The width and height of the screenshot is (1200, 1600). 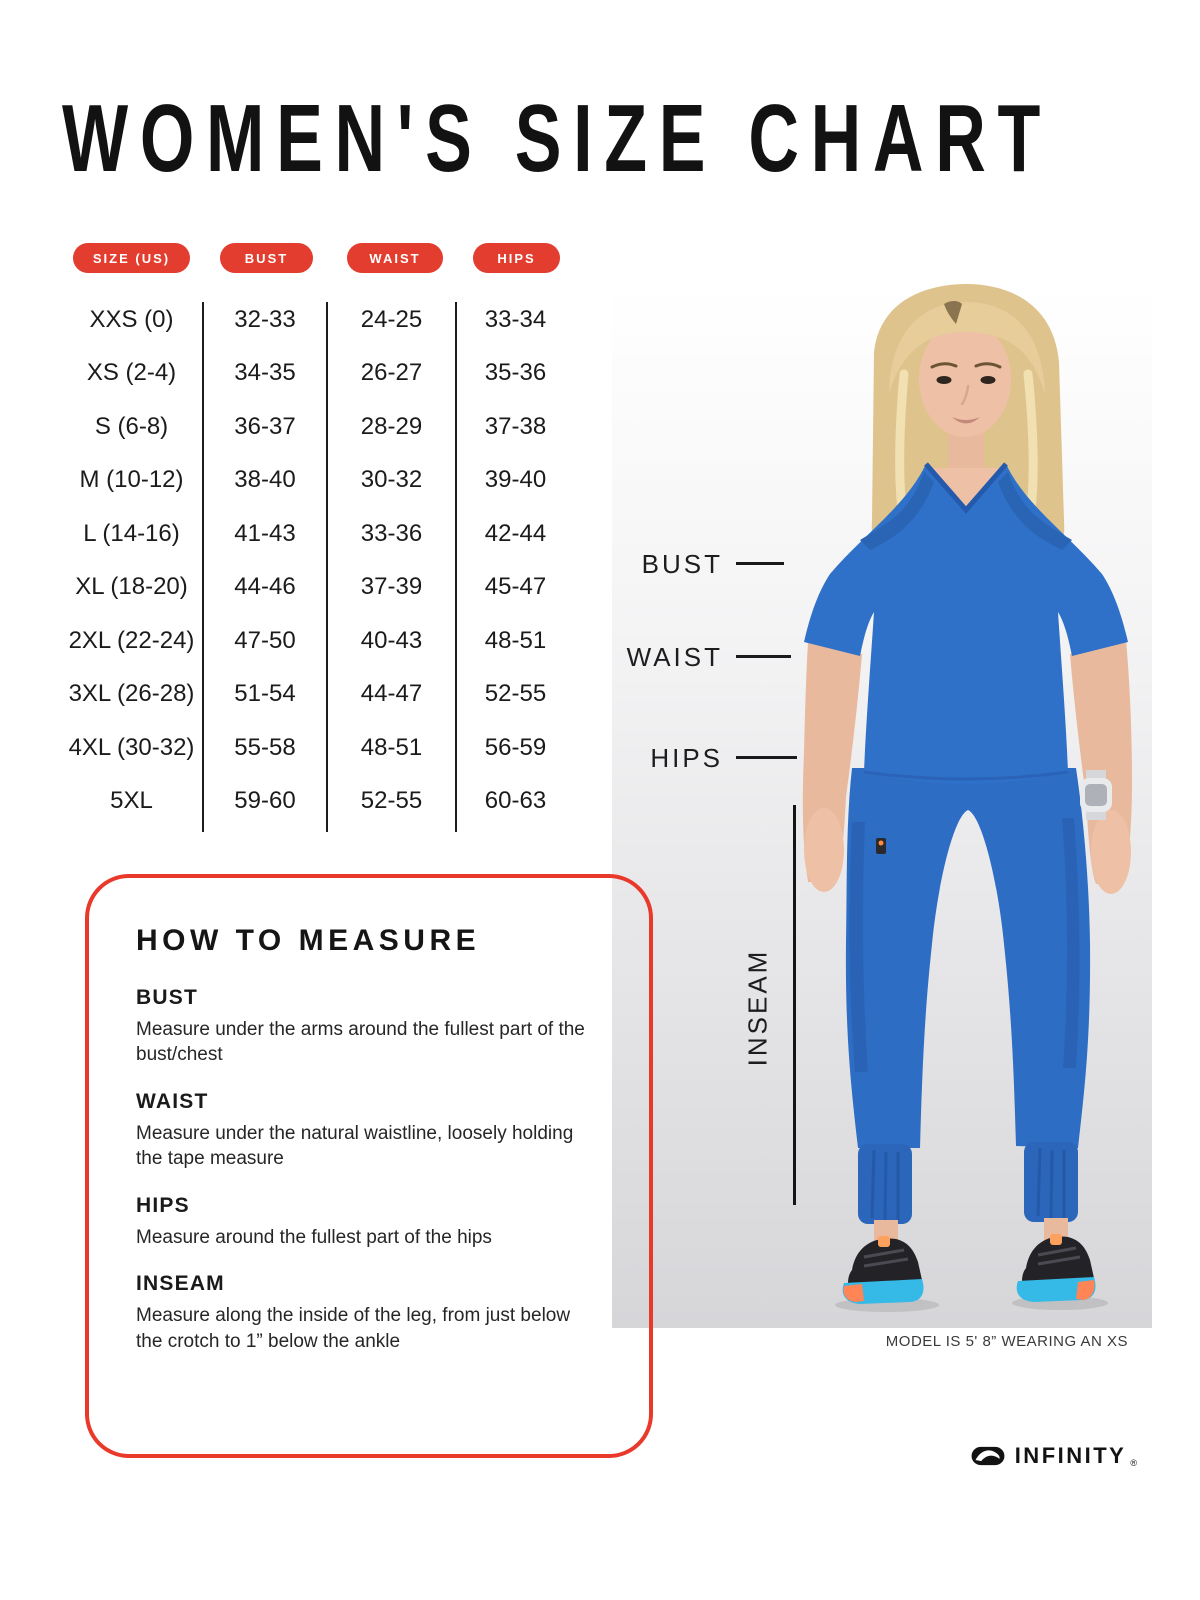 I want to click on bust-cell: 51-54, so click(x=265, y=694).